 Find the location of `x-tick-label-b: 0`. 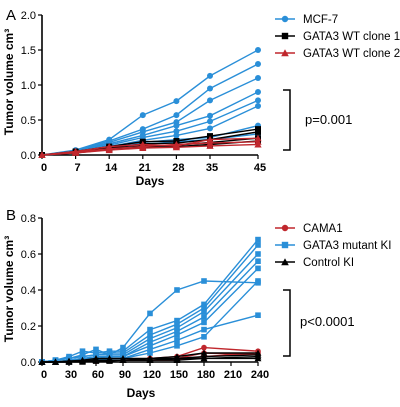

x-tick-label-b: 0 is located at coordinates (44, 375).